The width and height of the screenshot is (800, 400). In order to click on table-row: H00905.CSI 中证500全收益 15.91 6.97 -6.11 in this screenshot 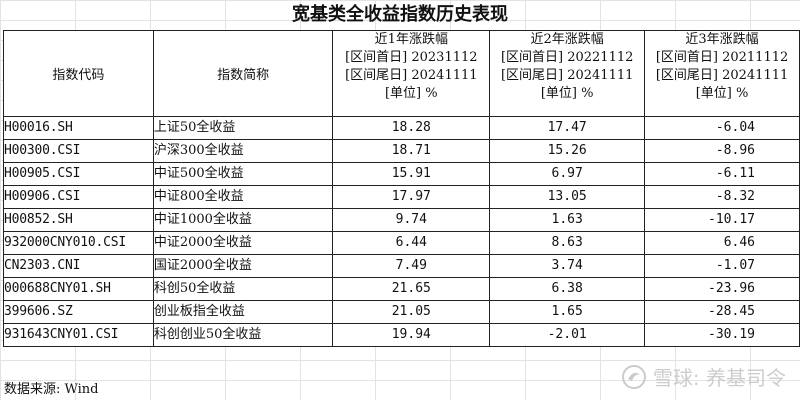, I will do `click(401, 174)`.